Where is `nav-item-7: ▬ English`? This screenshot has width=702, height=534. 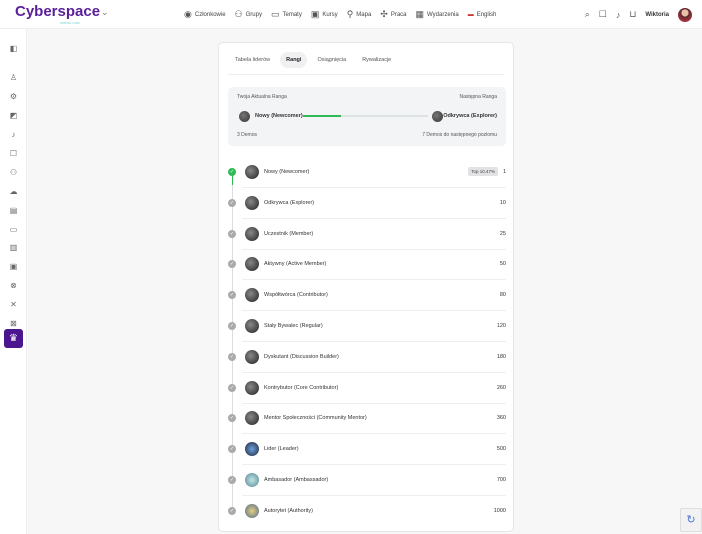 nav-item-7: ▬ English is located at coordinates (482, 15).